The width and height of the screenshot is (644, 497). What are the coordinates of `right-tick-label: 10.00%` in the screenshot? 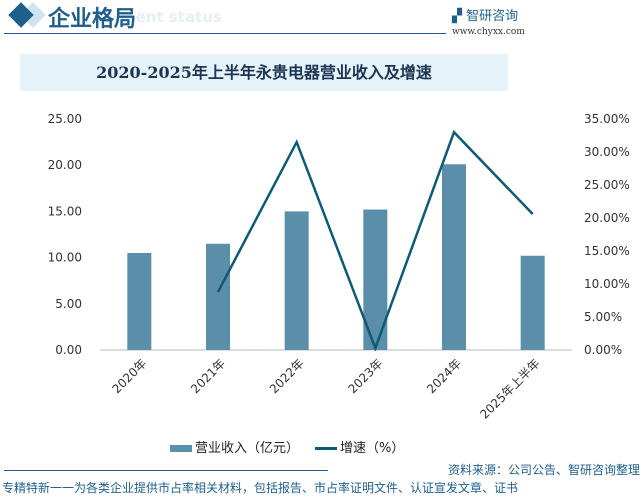 It's located at (607, 284).